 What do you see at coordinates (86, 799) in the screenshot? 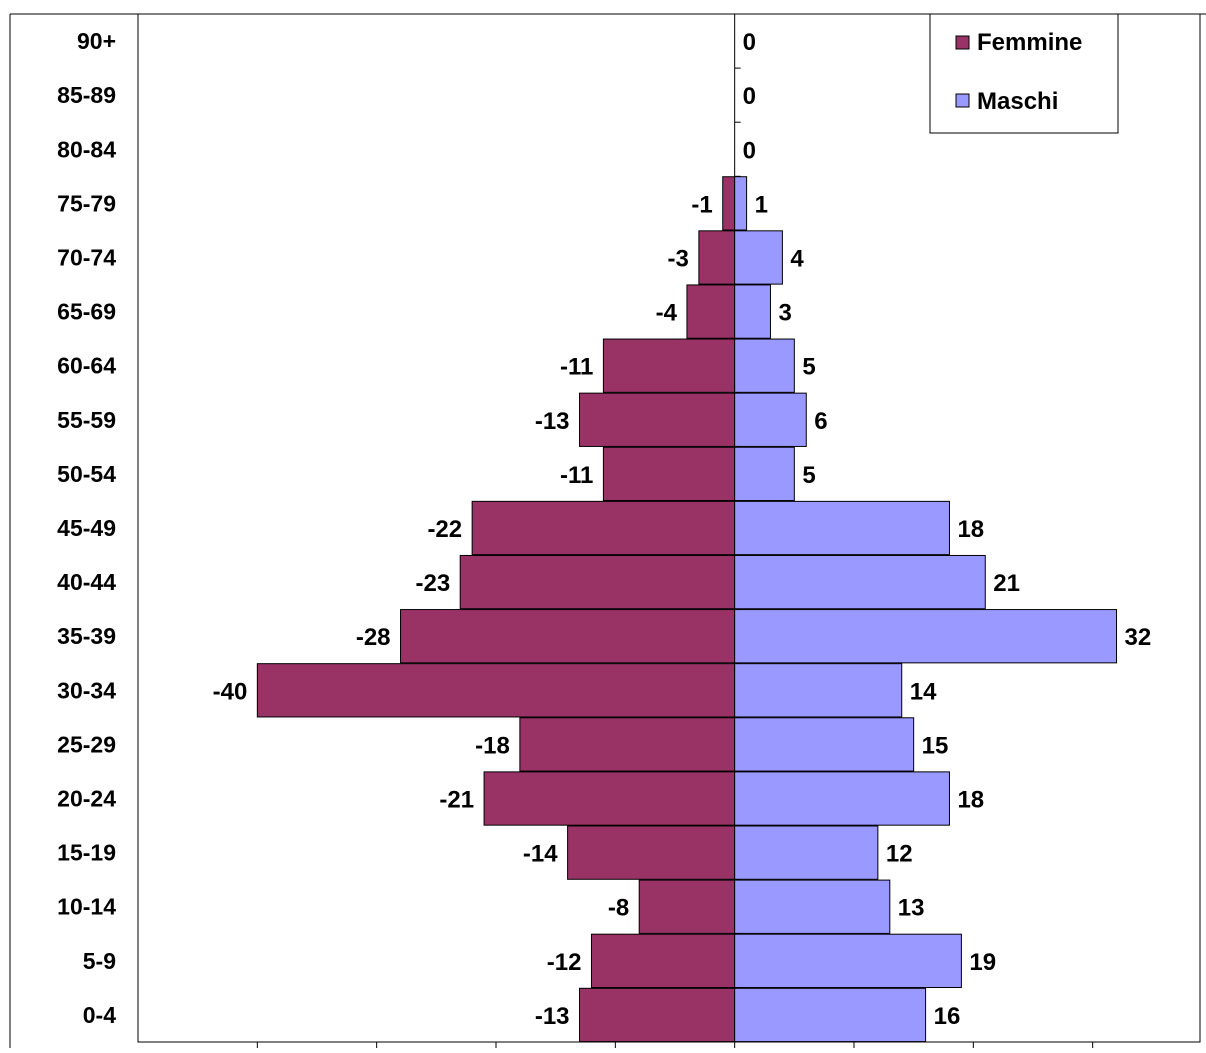
I see `category-label: 20-24` at bounding box center [86, 799].